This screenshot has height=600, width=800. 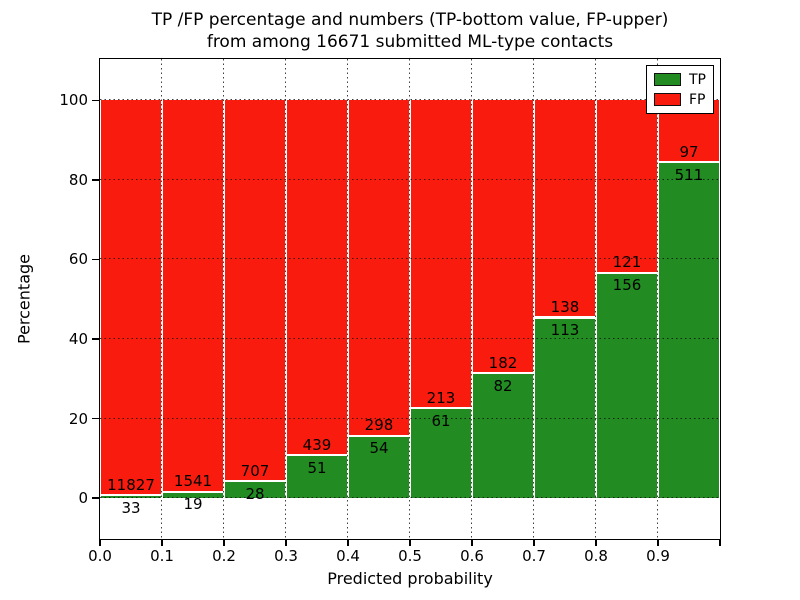 What do you see at coordinates (697, 99) in the screenshot?
I see `legend-label-fp: FP` at bounding box center [697, 99].